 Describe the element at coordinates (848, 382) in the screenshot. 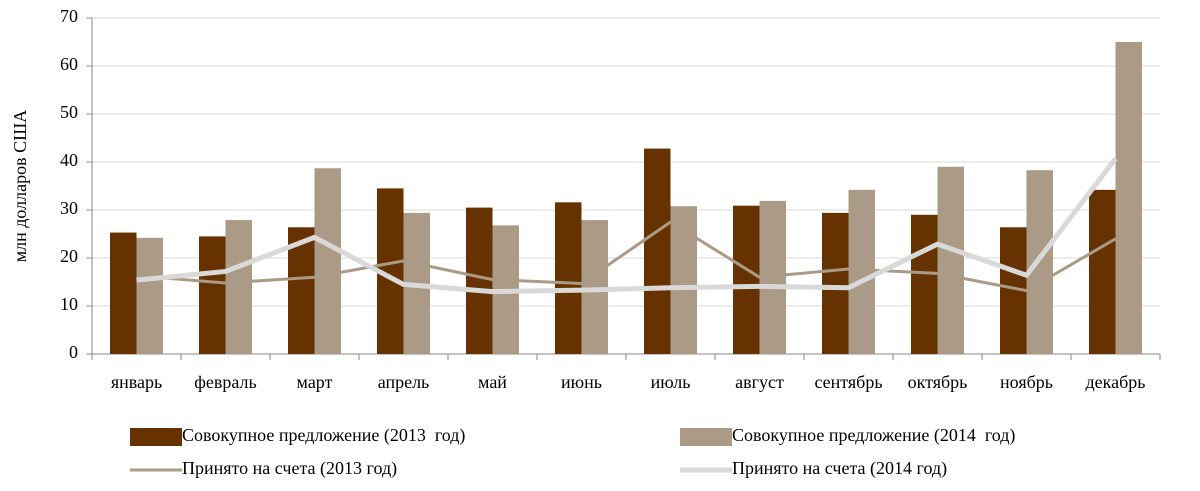

I see `x-tick-label: сентябрь` at that location.